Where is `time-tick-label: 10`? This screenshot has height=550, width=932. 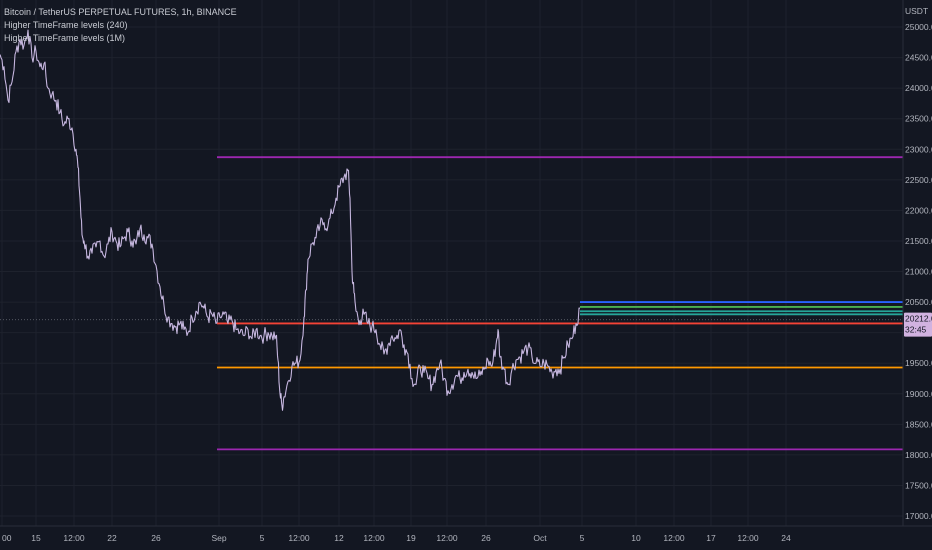 time-tick-label: 10 is located at coordinates (636, 538).